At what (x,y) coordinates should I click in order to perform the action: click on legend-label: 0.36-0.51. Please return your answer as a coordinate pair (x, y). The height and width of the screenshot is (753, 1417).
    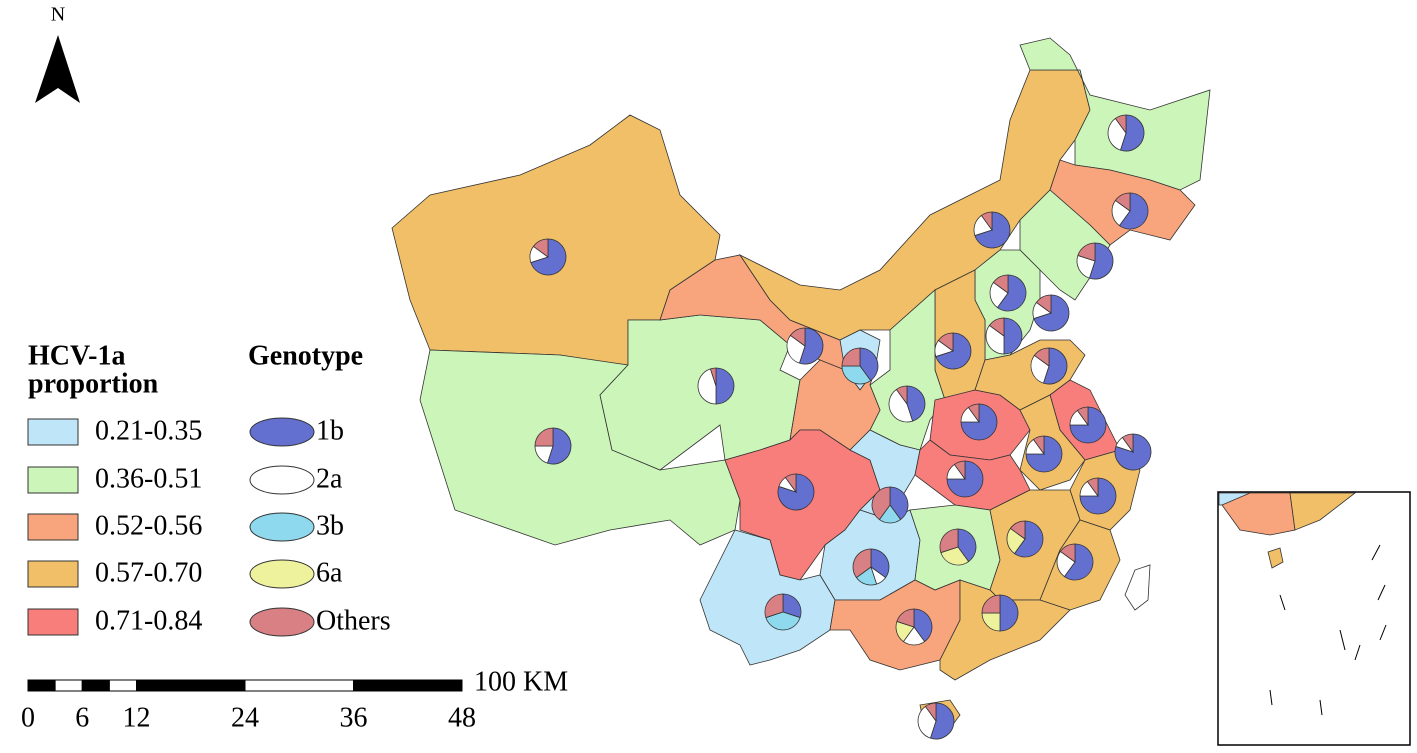
    Looking at the image, I should click on (148, 478).